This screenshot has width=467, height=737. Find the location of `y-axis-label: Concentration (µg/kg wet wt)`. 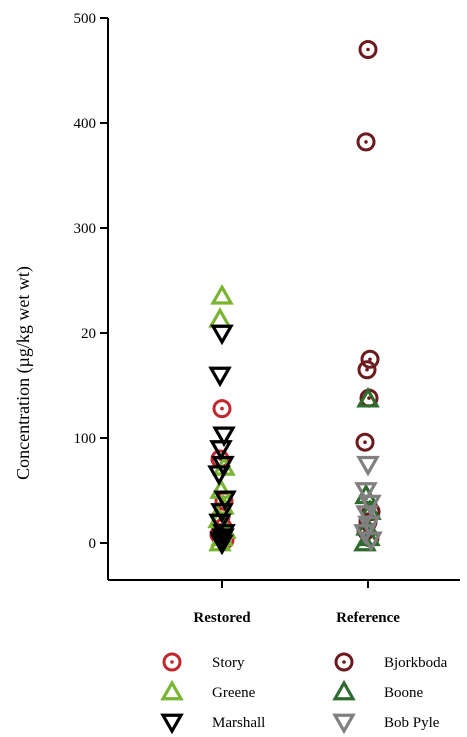

y-axis-label: Concentration (µg/kg wet wt) is located at coordinates (23, 373).